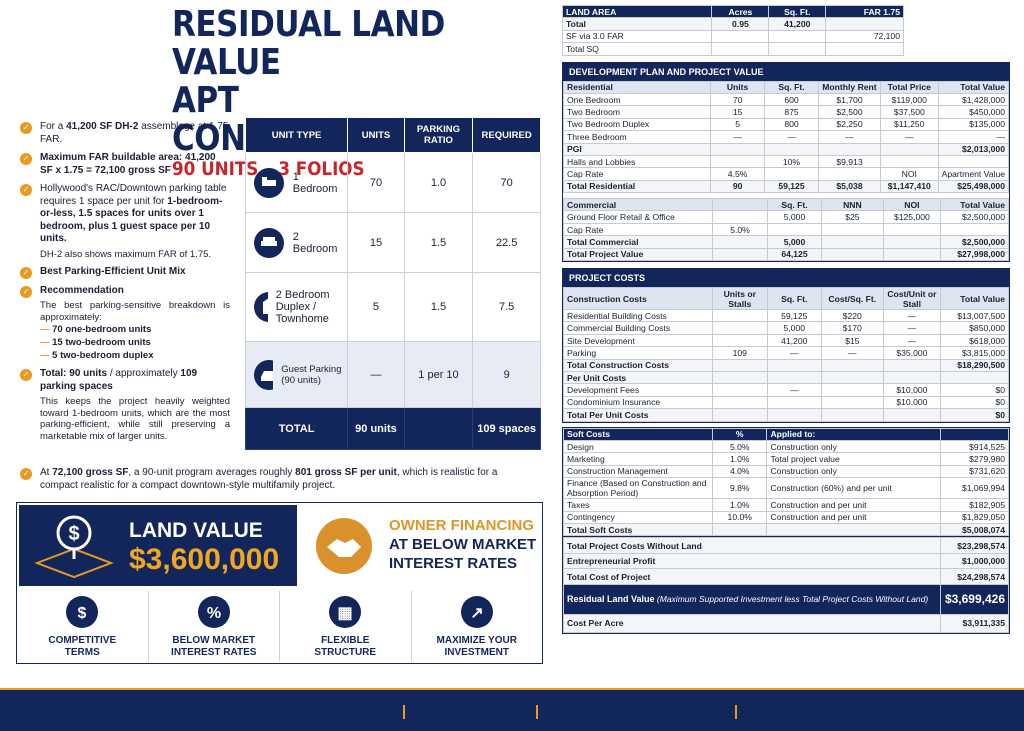 The width and height of the screenshot is (1024, 731). What do you see at coordinates (849, 186) in the screenshot?
I see `cell: $5,038` at bounding box center [849, 186].